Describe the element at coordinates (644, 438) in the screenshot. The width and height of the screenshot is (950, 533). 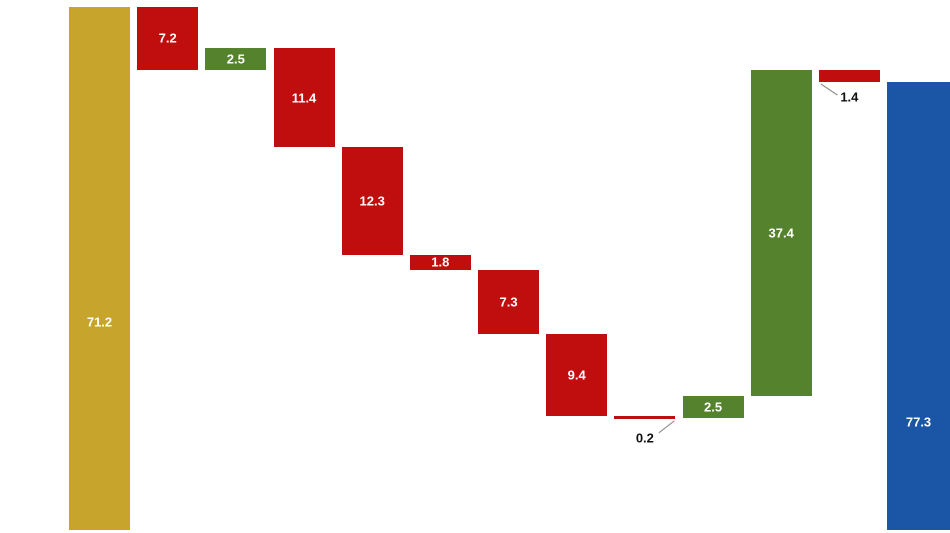
I see `bar-value-label: 0.2` at that location.